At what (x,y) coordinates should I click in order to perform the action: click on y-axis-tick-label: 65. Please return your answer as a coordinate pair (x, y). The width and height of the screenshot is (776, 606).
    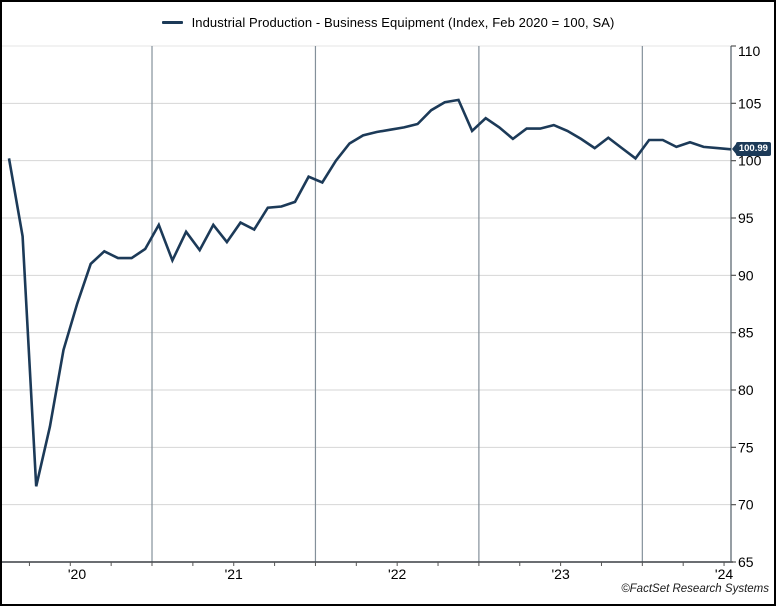
    Looking at the image, I should click on (746, 562).